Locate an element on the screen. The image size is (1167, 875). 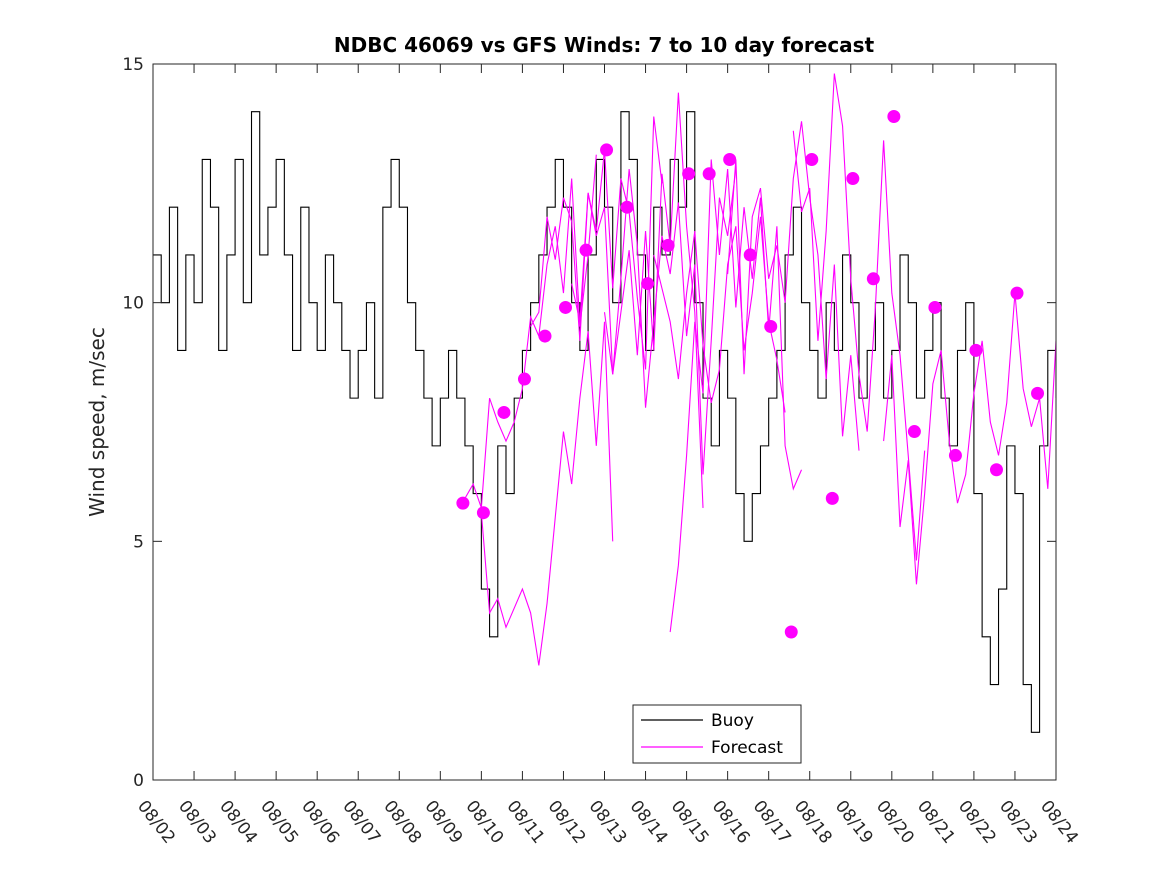
y-tick-label: 10 is located at coordinates (133, 304).